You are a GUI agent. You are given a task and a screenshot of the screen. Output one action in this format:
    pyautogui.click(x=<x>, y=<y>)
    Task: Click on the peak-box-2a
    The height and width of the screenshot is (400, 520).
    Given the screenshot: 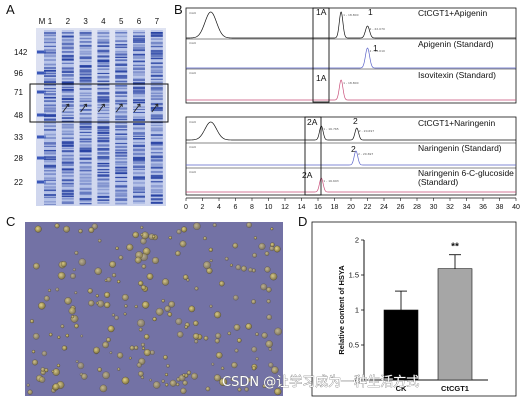 What is the action you would take?
    pyautogui.click(x=313, y=156)
    